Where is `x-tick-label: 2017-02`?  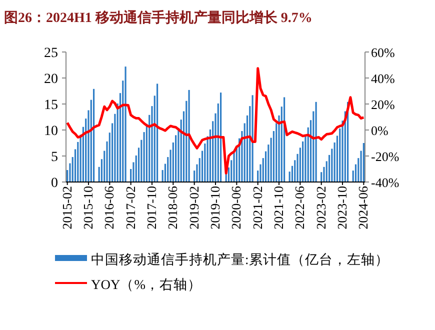 x-tick-label: 2017-02 is located at coordinates (130, 208).